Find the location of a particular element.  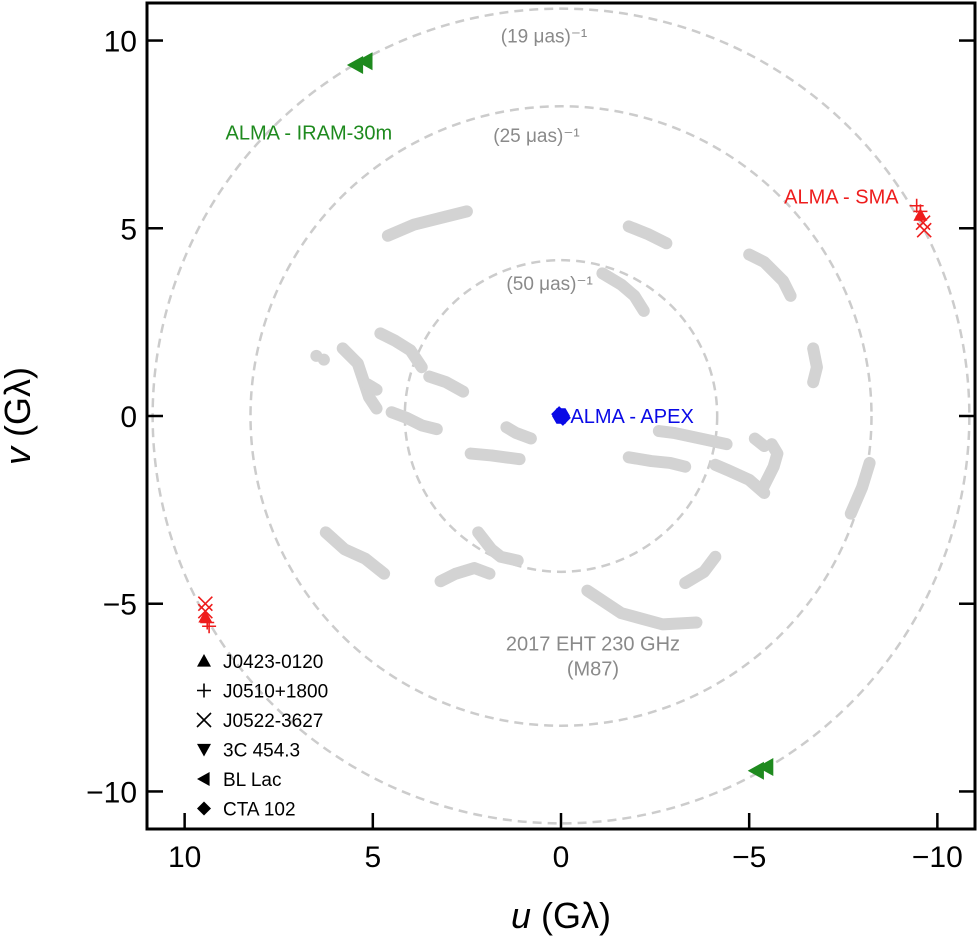

y-tick-label: 5 is located at coordinates (128, 229).